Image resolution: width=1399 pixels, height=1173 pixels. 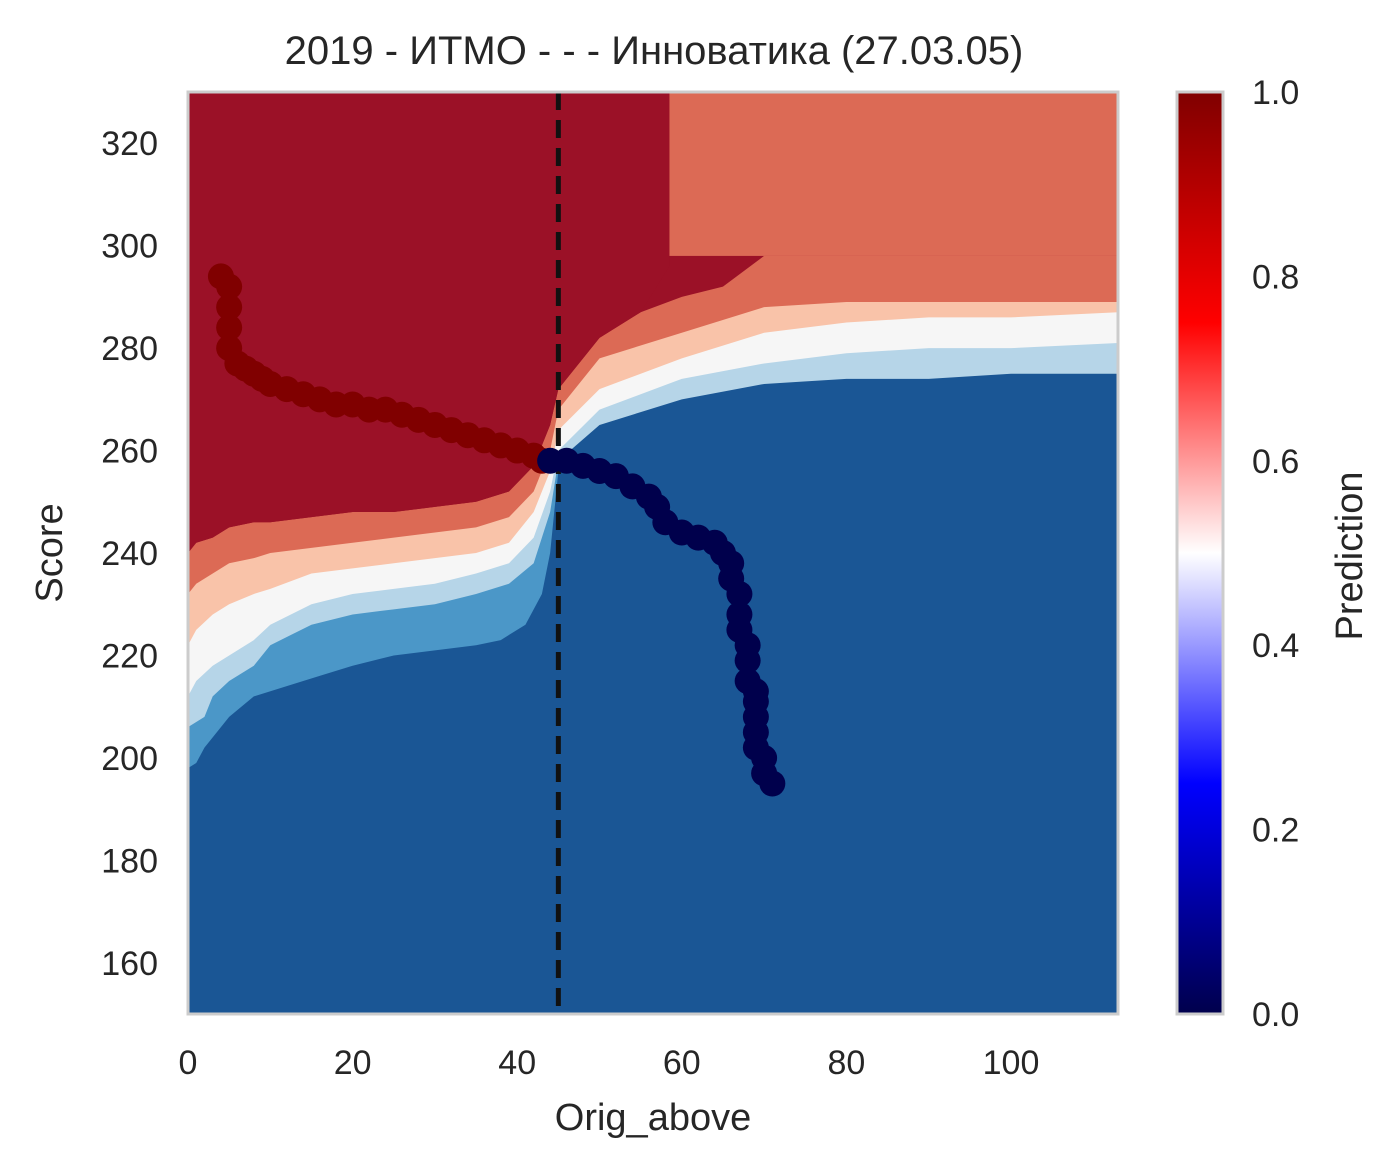 What do you see at coordinates (429, 322) in the screenshot?
I see `contour-band-top` at bounding box center [429, 322].